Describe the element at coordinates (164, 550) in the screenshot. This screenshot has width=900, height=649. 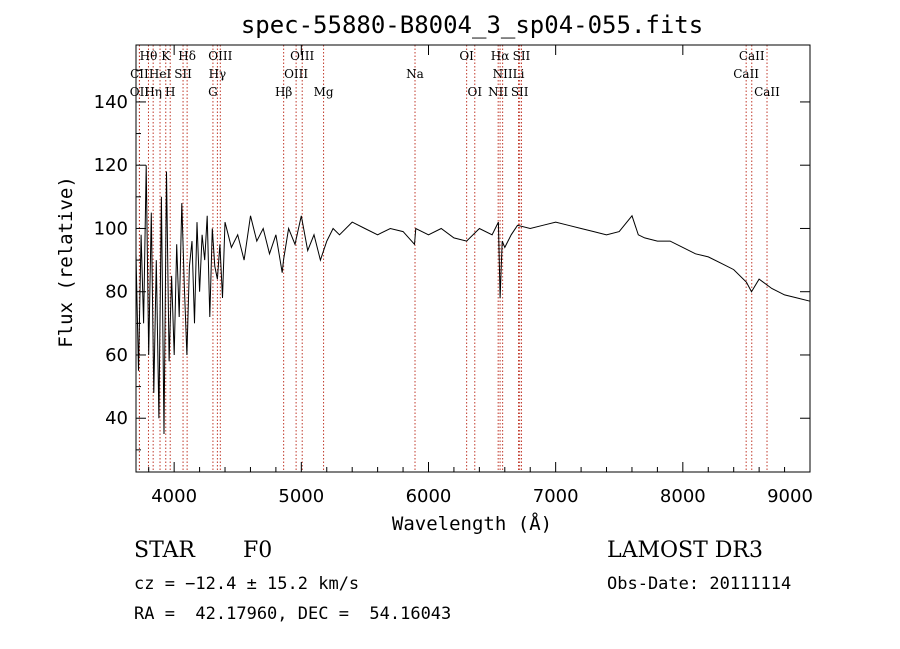
I see `object-class: STAR` at that location.